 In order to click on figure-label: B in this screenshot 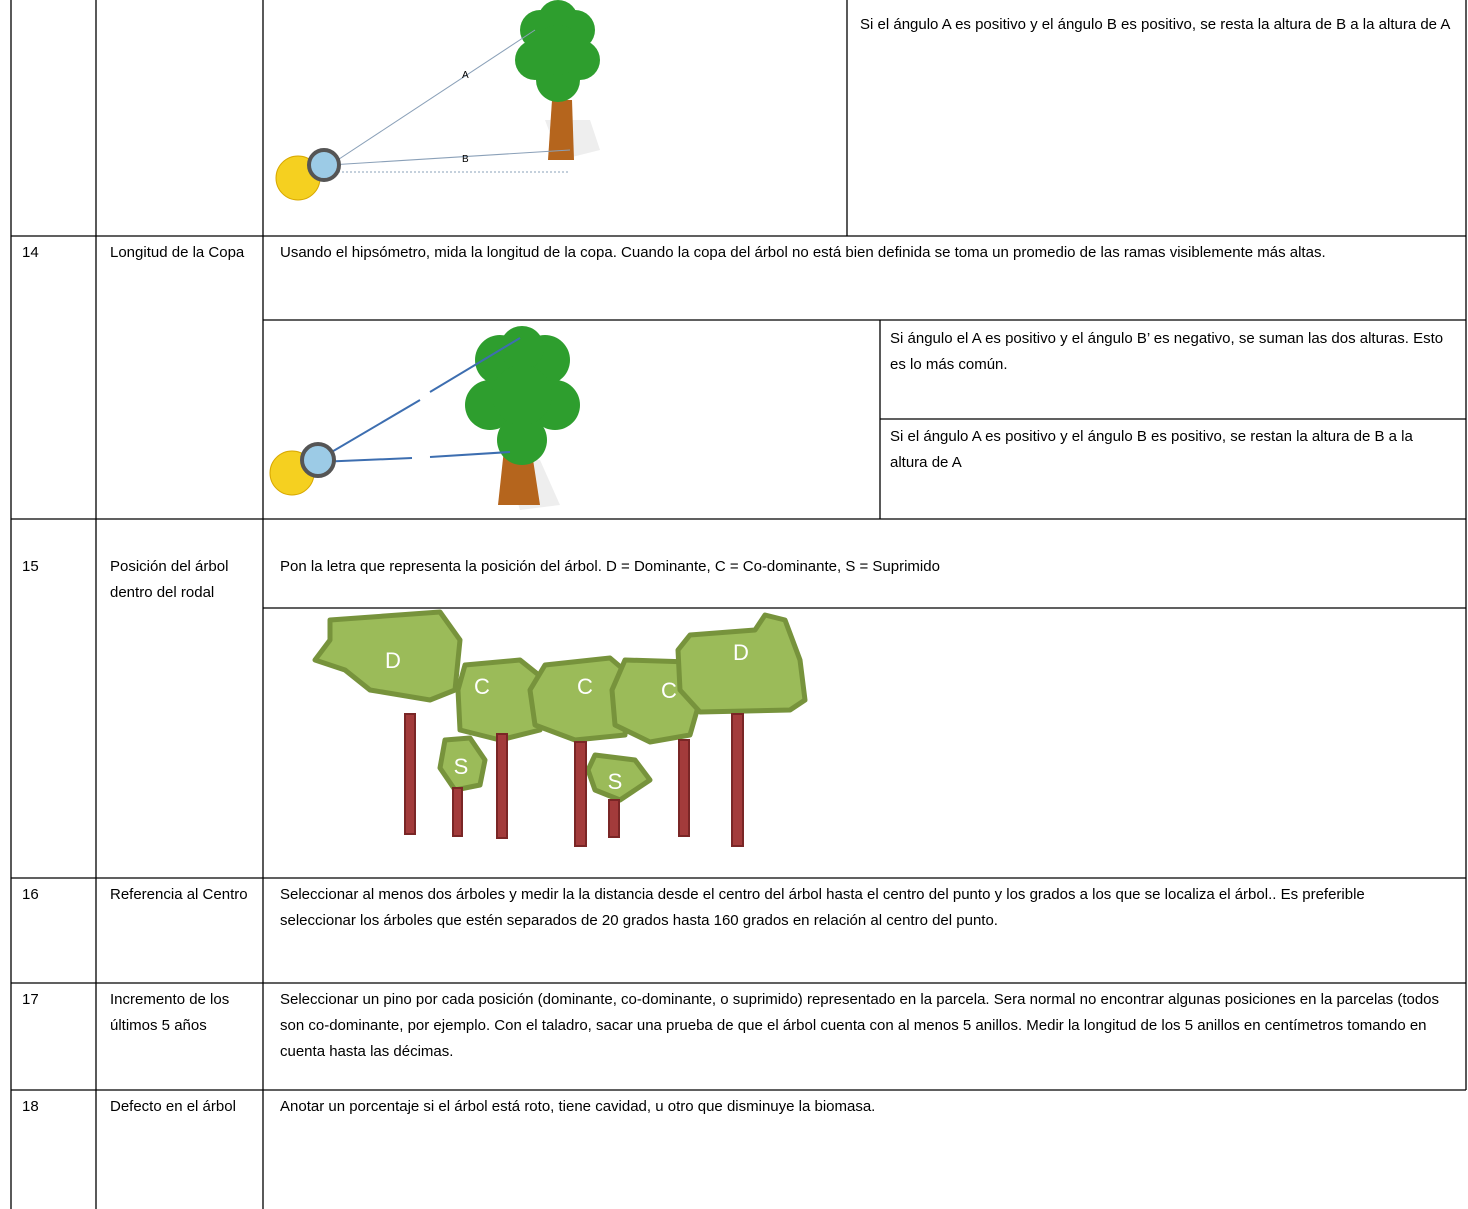, I will do `click(465, 159)`.